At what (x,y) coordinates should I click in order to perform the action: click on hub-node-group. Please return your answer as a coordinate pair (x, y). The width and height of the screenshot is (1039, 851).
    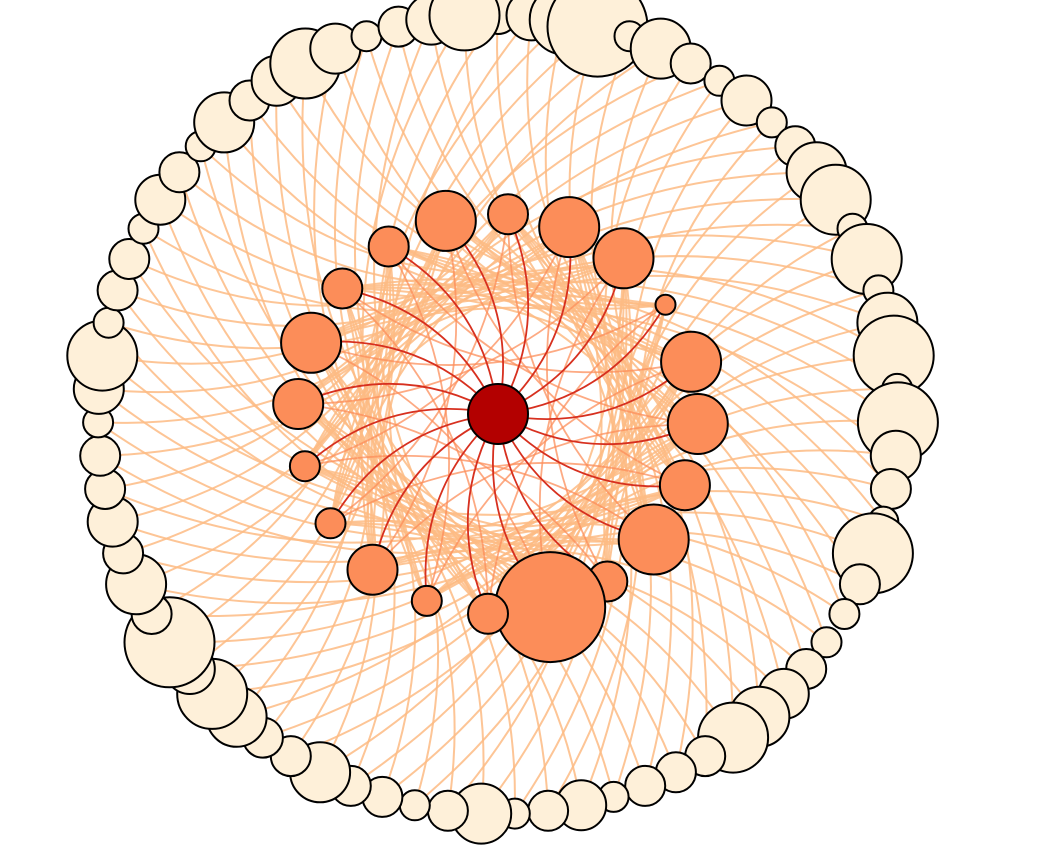
    Looking at the image, I should click on (498, 414).